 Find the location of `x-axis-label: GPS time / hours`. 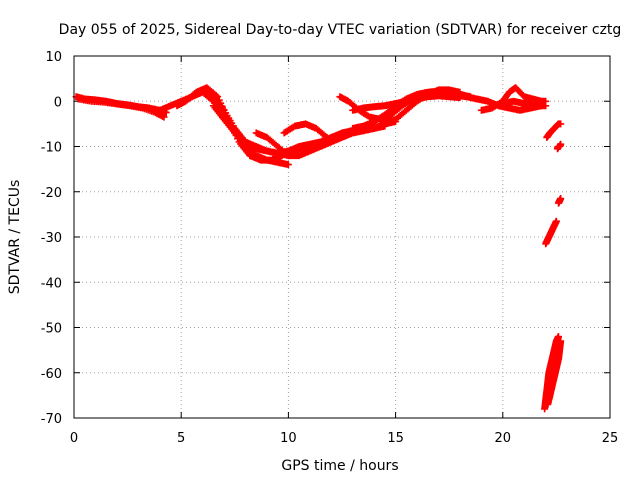

x-axis-label: GPS time / hours is located at coordinates (339, 466).